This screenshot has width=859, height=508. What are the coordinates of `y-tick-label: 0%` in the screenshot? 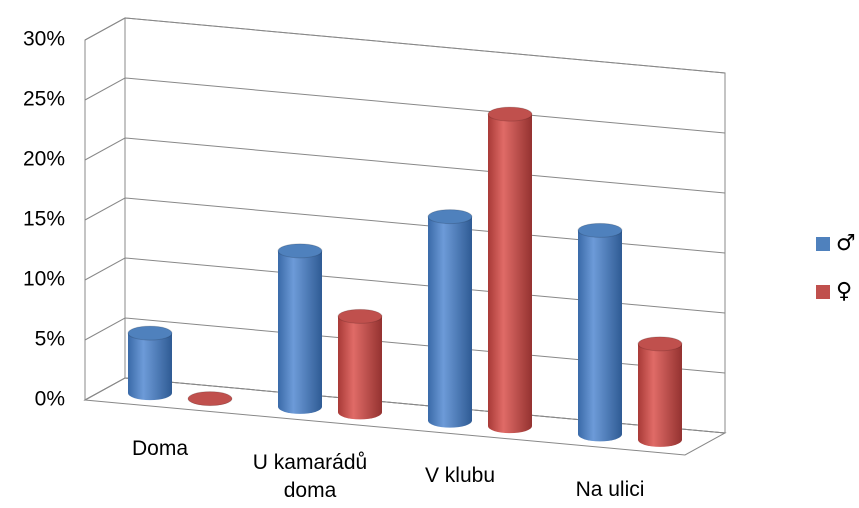 It's located at (50, 399).